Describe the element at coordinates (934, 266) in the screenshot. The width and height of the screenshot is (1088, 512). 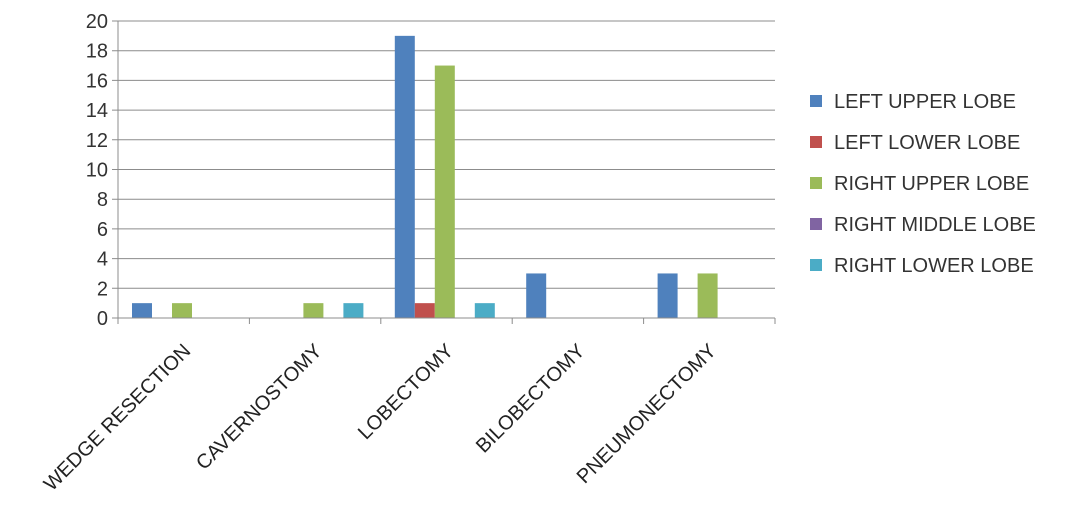
I see `legend-label: RIGHT LOWER LOBE` at that location.